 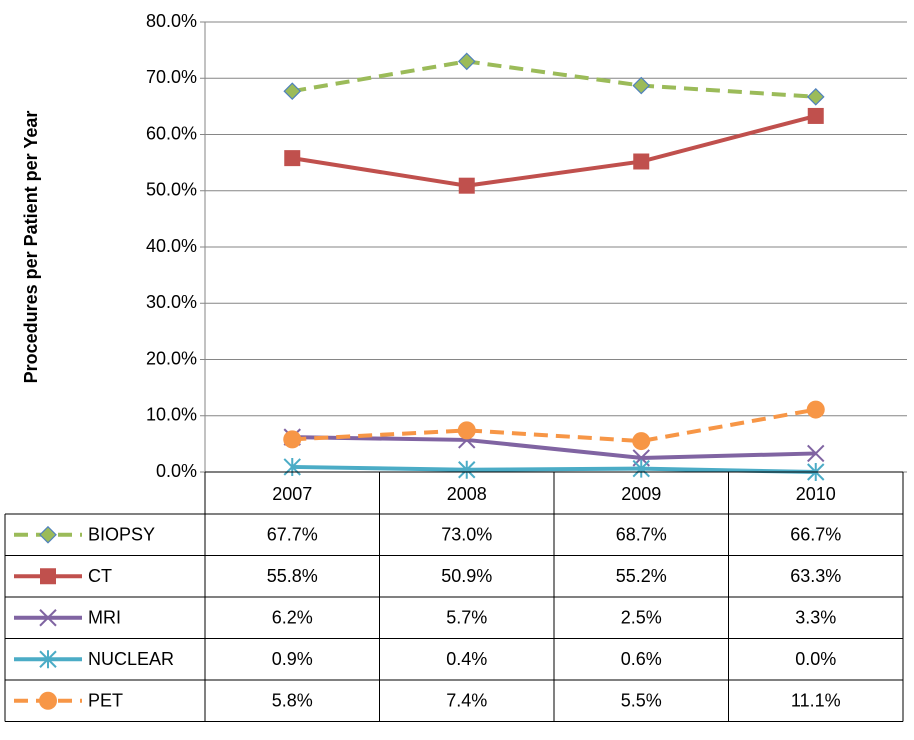 I want to click on legend-entry: NUCLEAR, so click(x=94, y=659).